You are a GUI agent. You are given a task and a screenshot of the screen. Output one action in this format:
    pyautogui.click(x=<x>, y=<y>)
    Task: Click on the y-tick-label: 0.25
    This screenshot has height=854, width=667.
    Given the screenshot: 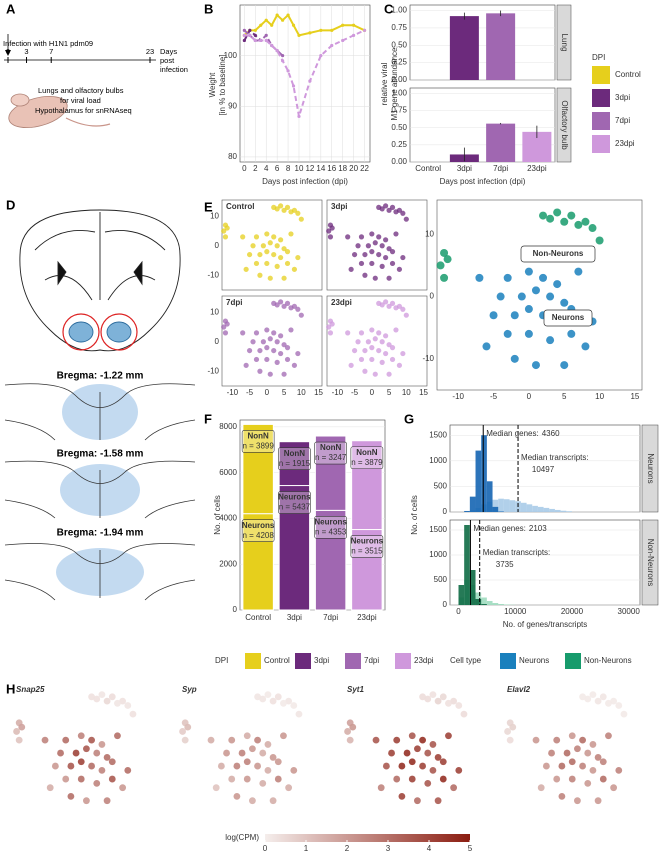 What is the action you would take?
    pyautogui.click(x=399, y=144)
    